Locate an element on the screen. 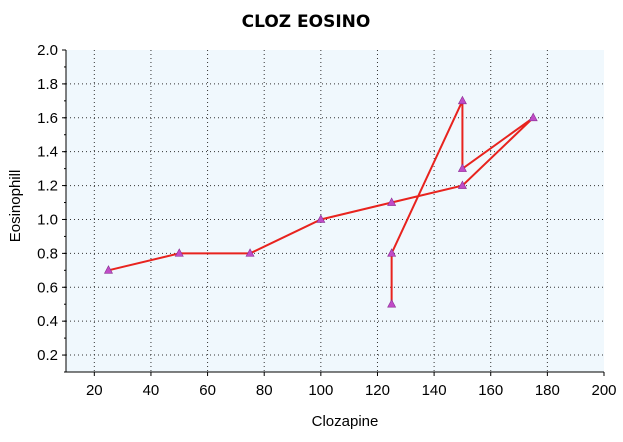  x-tick-labels: 20 40 60 80 100 120 140 160 180 200 is located at coordinates (351, 390).